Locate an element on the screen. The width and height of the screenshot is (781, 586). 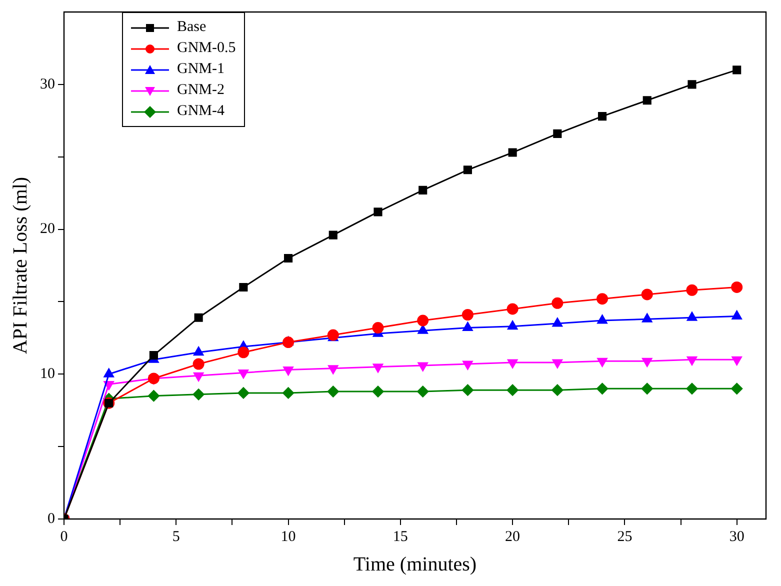
y-tick-label: 10 is located at coordinates (47, 374).